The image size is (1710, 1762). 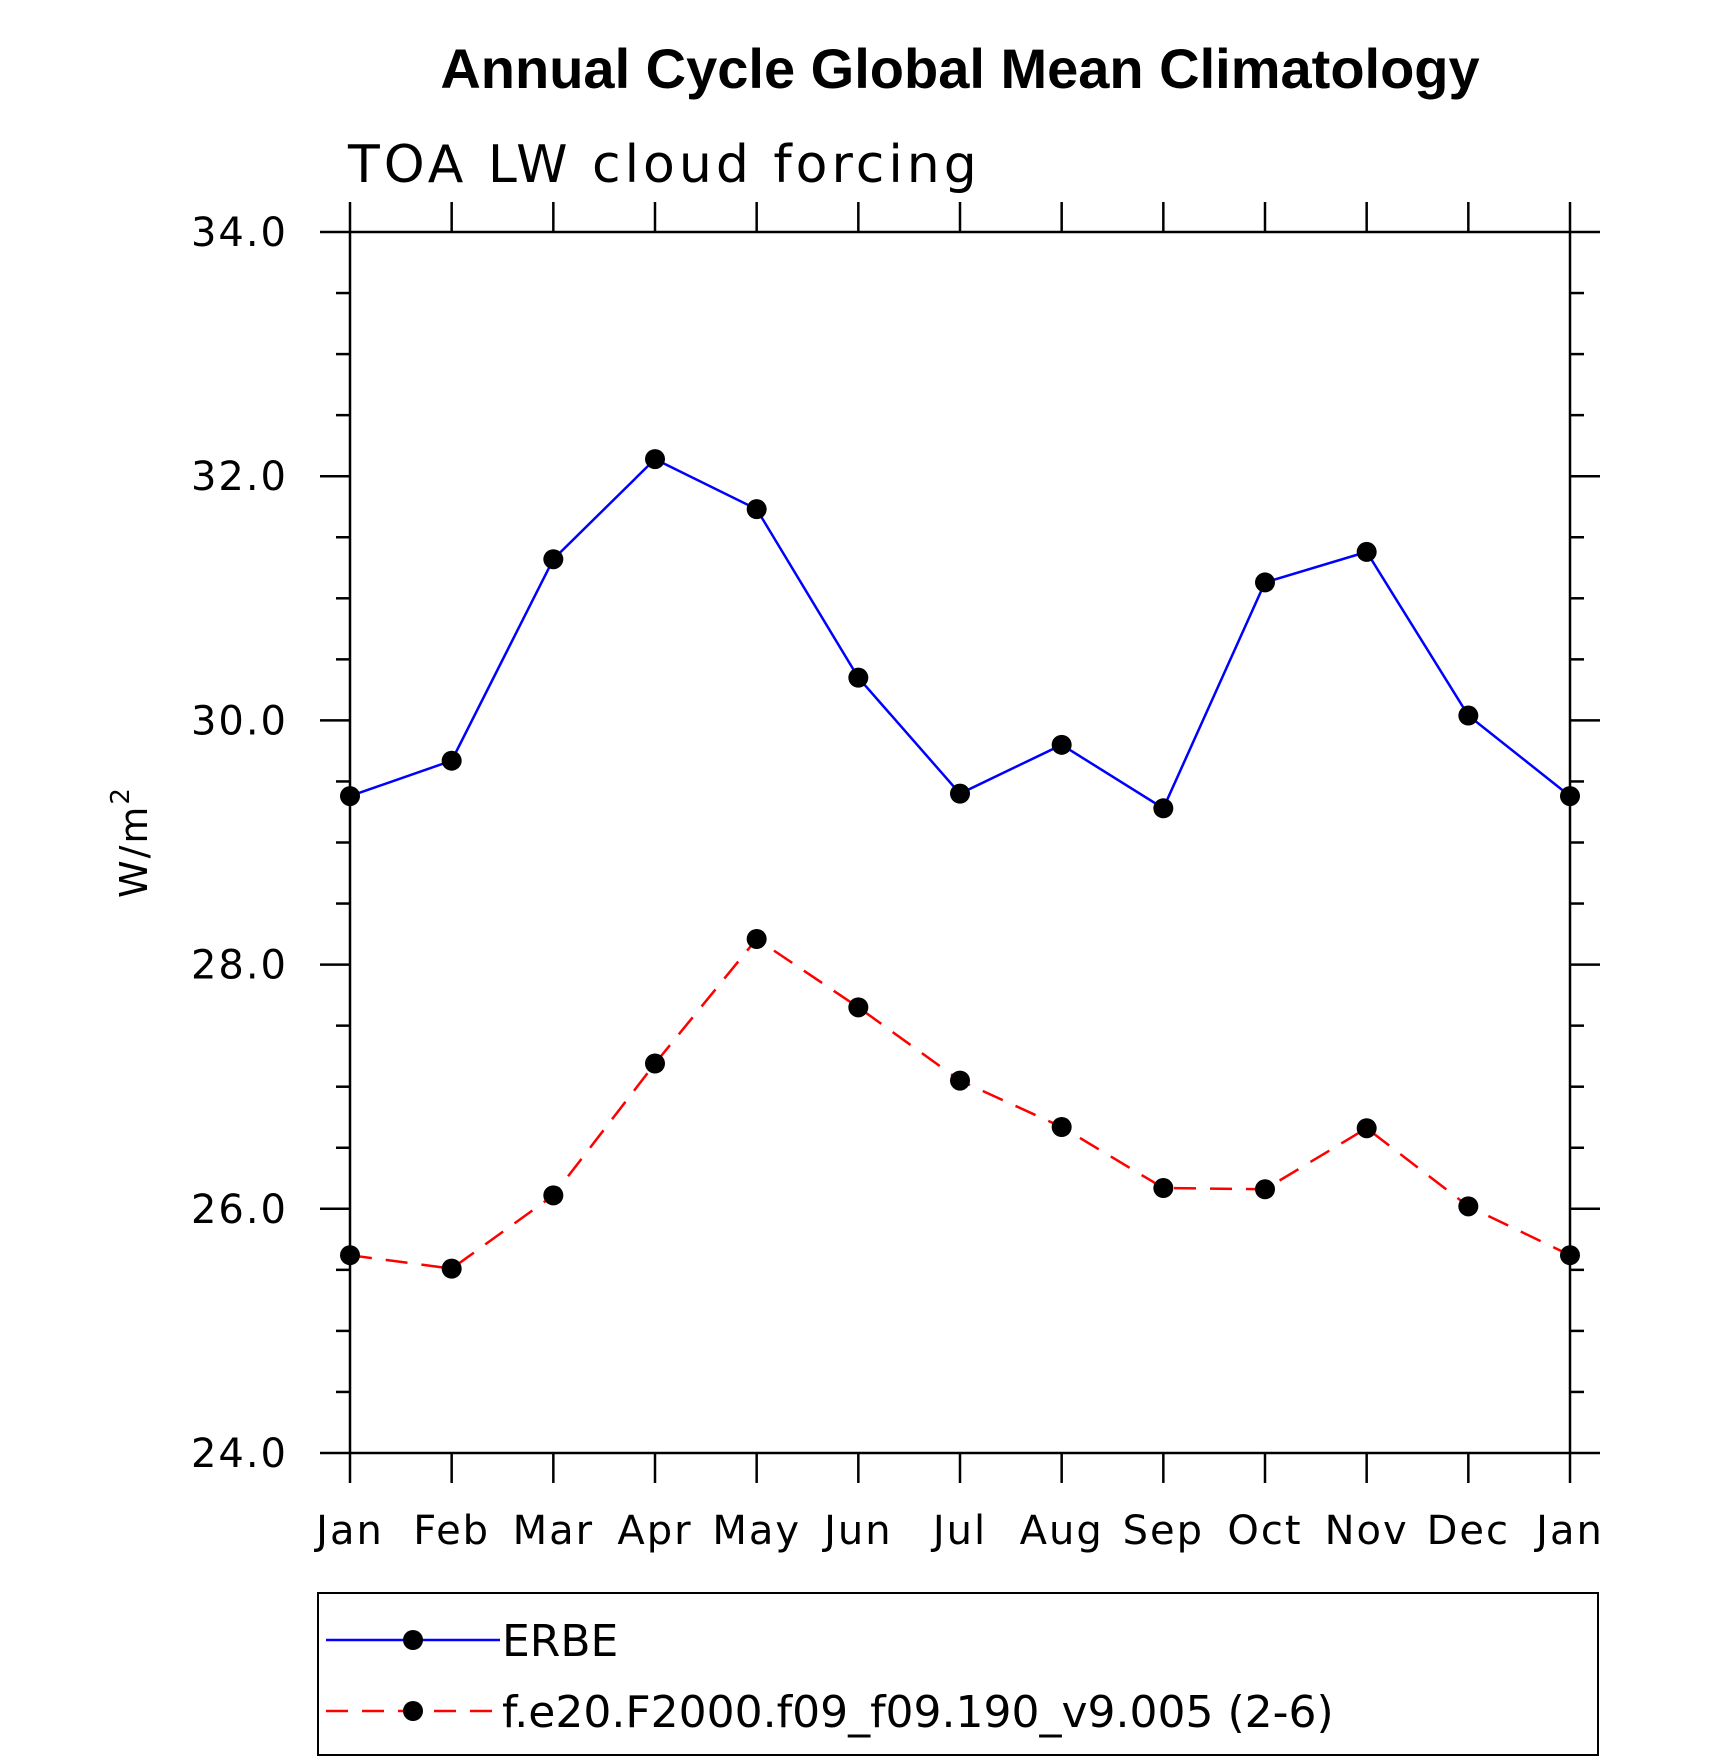 What do you see at coordinates (239, 1210) in the screenshot?
I see `y-tick-label: 26.0` at bounding box center [239, 1210].